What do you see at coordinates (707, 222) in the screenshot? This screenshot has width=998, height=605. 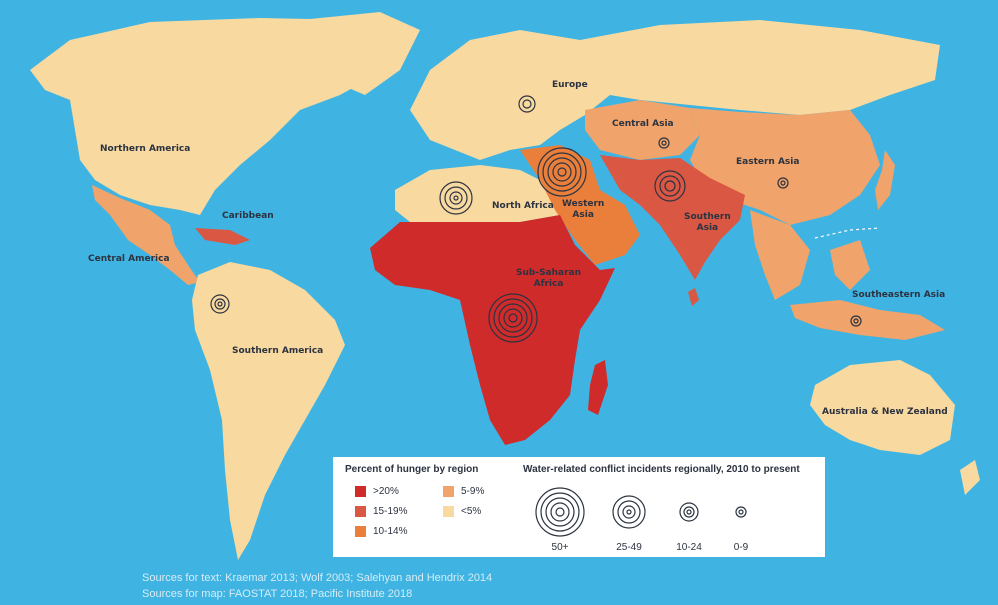 I see `label-southern-asia: Southern Asia` at bounding box center [707, 222].